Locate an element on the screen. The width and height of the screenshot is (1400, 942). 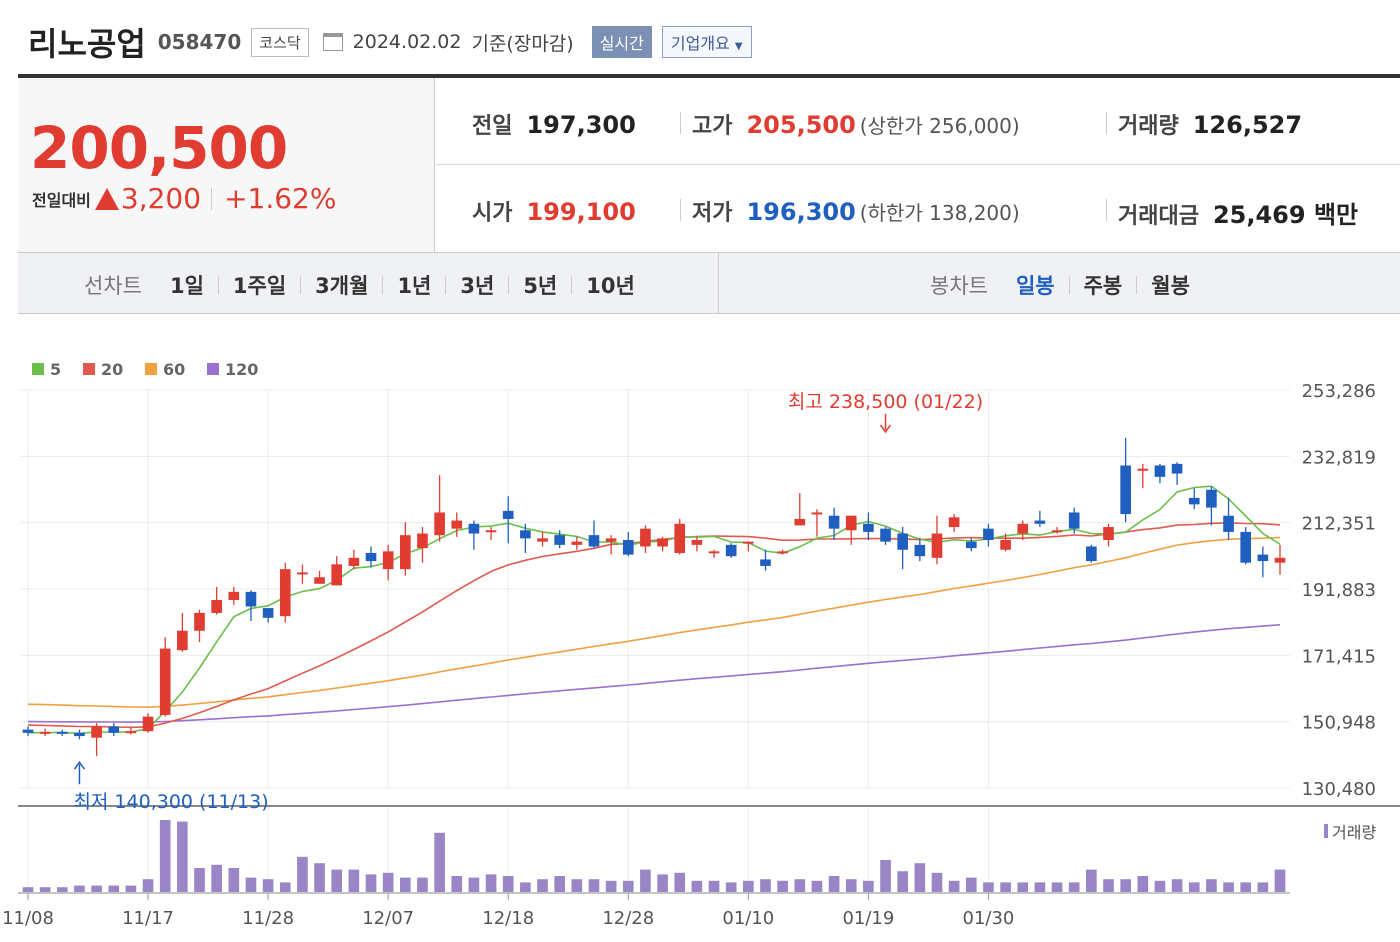
tab-line-period-5: 5년 is located at coordinates (540, 286).